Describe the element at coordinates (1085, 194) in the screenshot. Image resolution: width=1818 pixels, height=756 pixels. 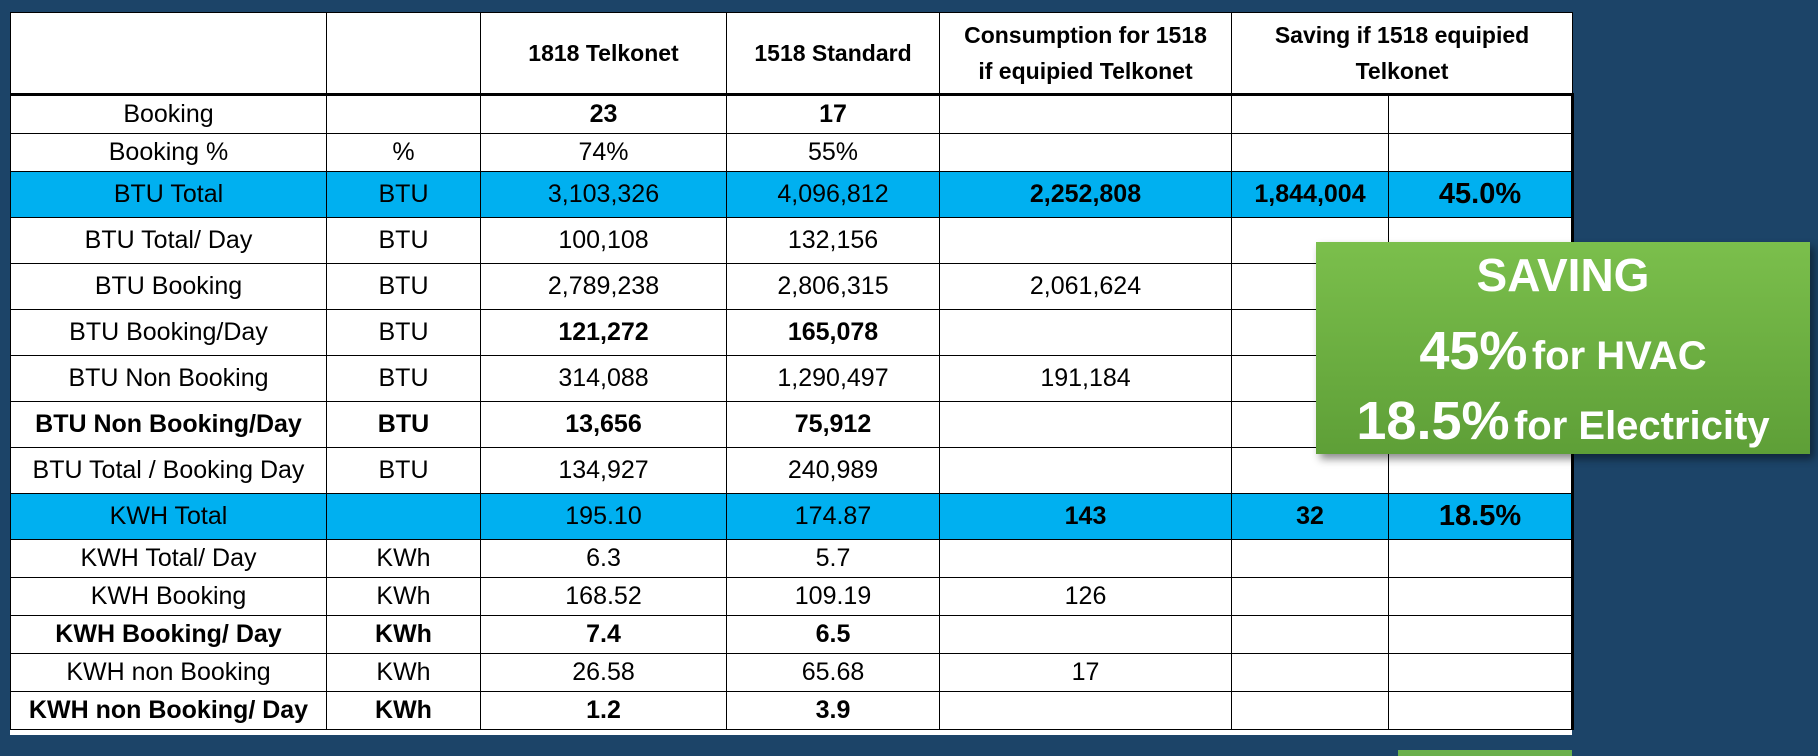
I see `value-consumption: 2,252,808` at that location.